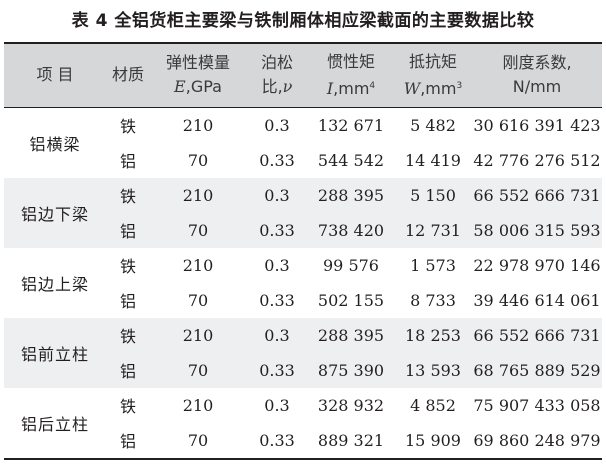  What do you see at coordinates (303, 271) in the screenshot?
I see `table-row: 铝边上梁 铁 210 0.3 99 576 1 573 22 978 970 146` at bounding box center [303, 271].